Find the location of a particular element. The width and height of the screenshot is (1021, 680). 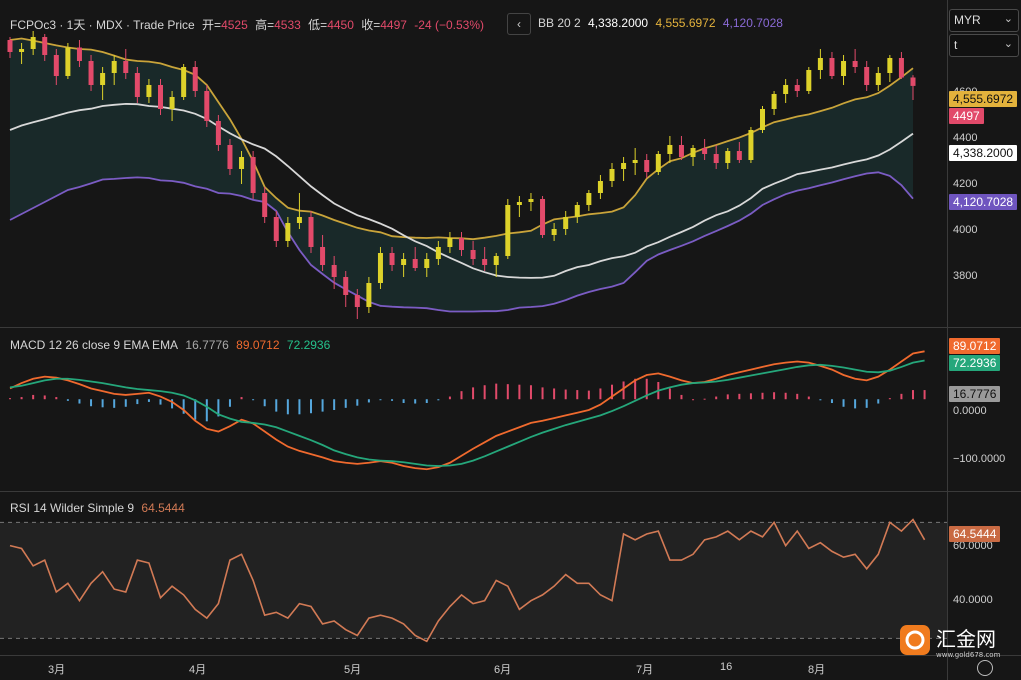

open-value: 4525 is located at coordinates (234, 25).